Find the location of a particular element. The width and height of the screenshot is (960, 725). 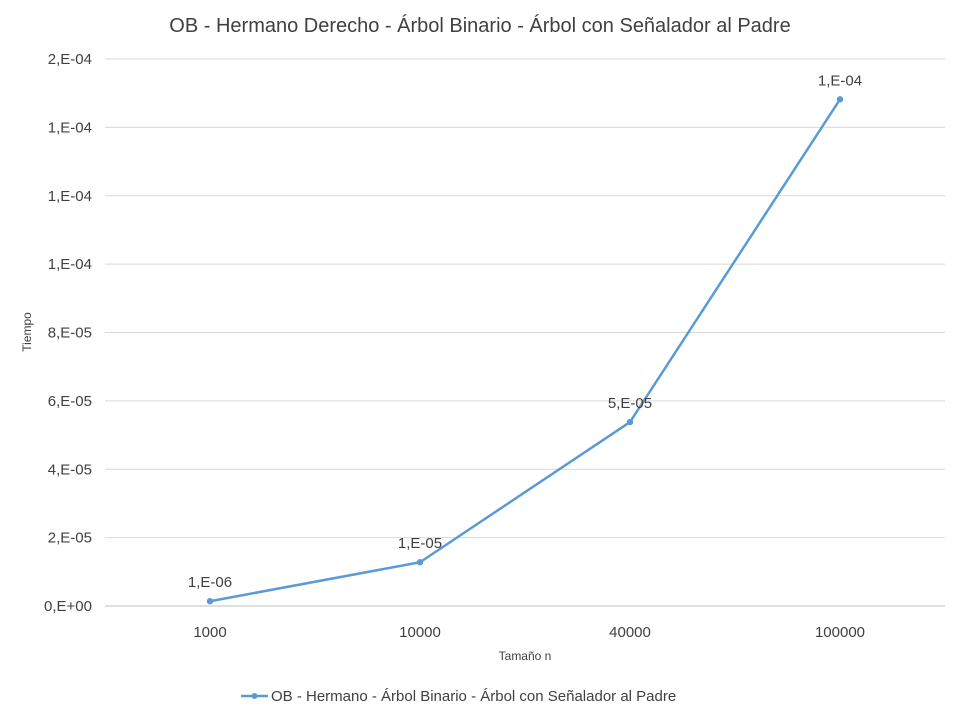

x-tick-label: 1000 is located at coordinates (209, 632).